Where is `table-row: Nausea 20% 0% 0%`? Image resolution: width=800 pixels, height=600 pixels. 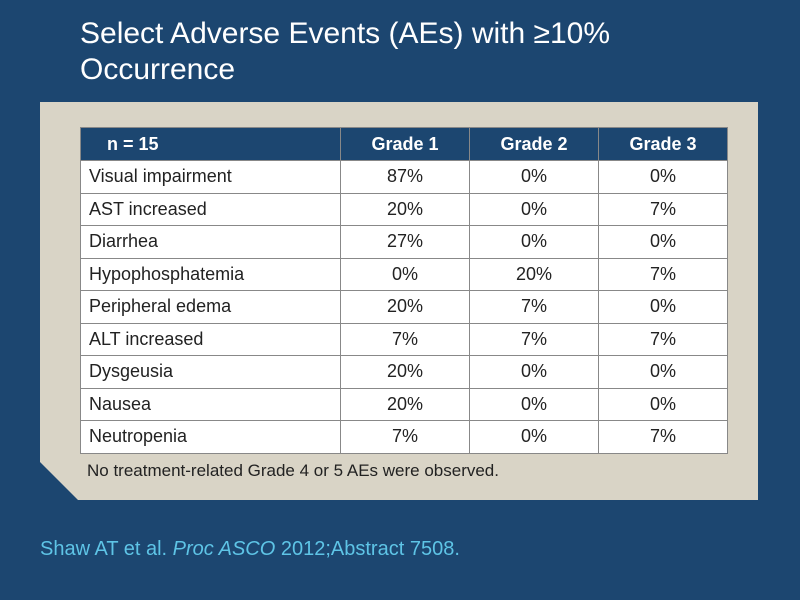
table-row: Nausea 20% 0% 0% is located at coordinates (404, 404).